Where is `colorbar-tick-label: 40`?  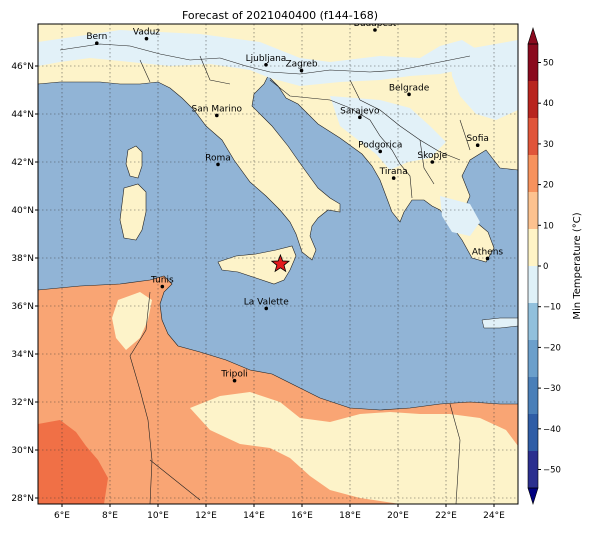 colorbar-tick-label: 40 is located at coordinates (548, 104).